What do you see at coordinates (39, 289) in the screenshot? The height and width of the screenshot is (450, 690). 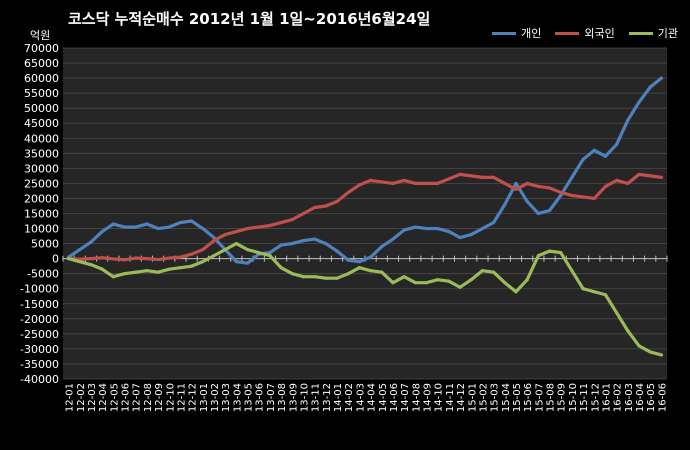 I see `y-tick-label: -10000` at bounding box center [39, 289].